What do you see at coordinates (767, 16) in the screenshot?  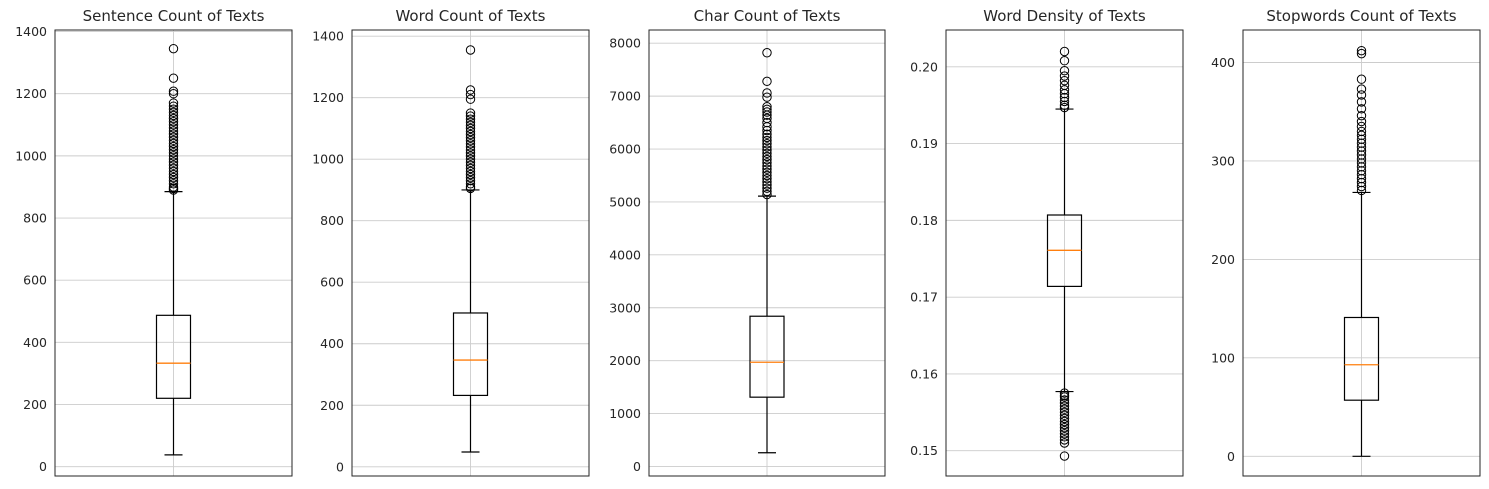 I see `chart-title: Char Count of Texts` at bounding box center [767, 16].